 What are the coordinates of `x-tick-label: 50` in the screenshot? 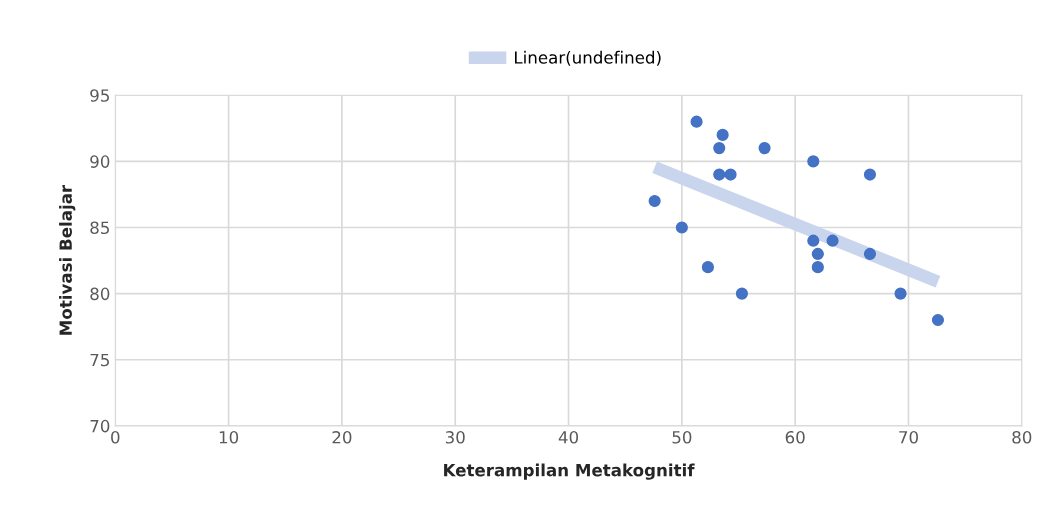 It's located at (682, 437).